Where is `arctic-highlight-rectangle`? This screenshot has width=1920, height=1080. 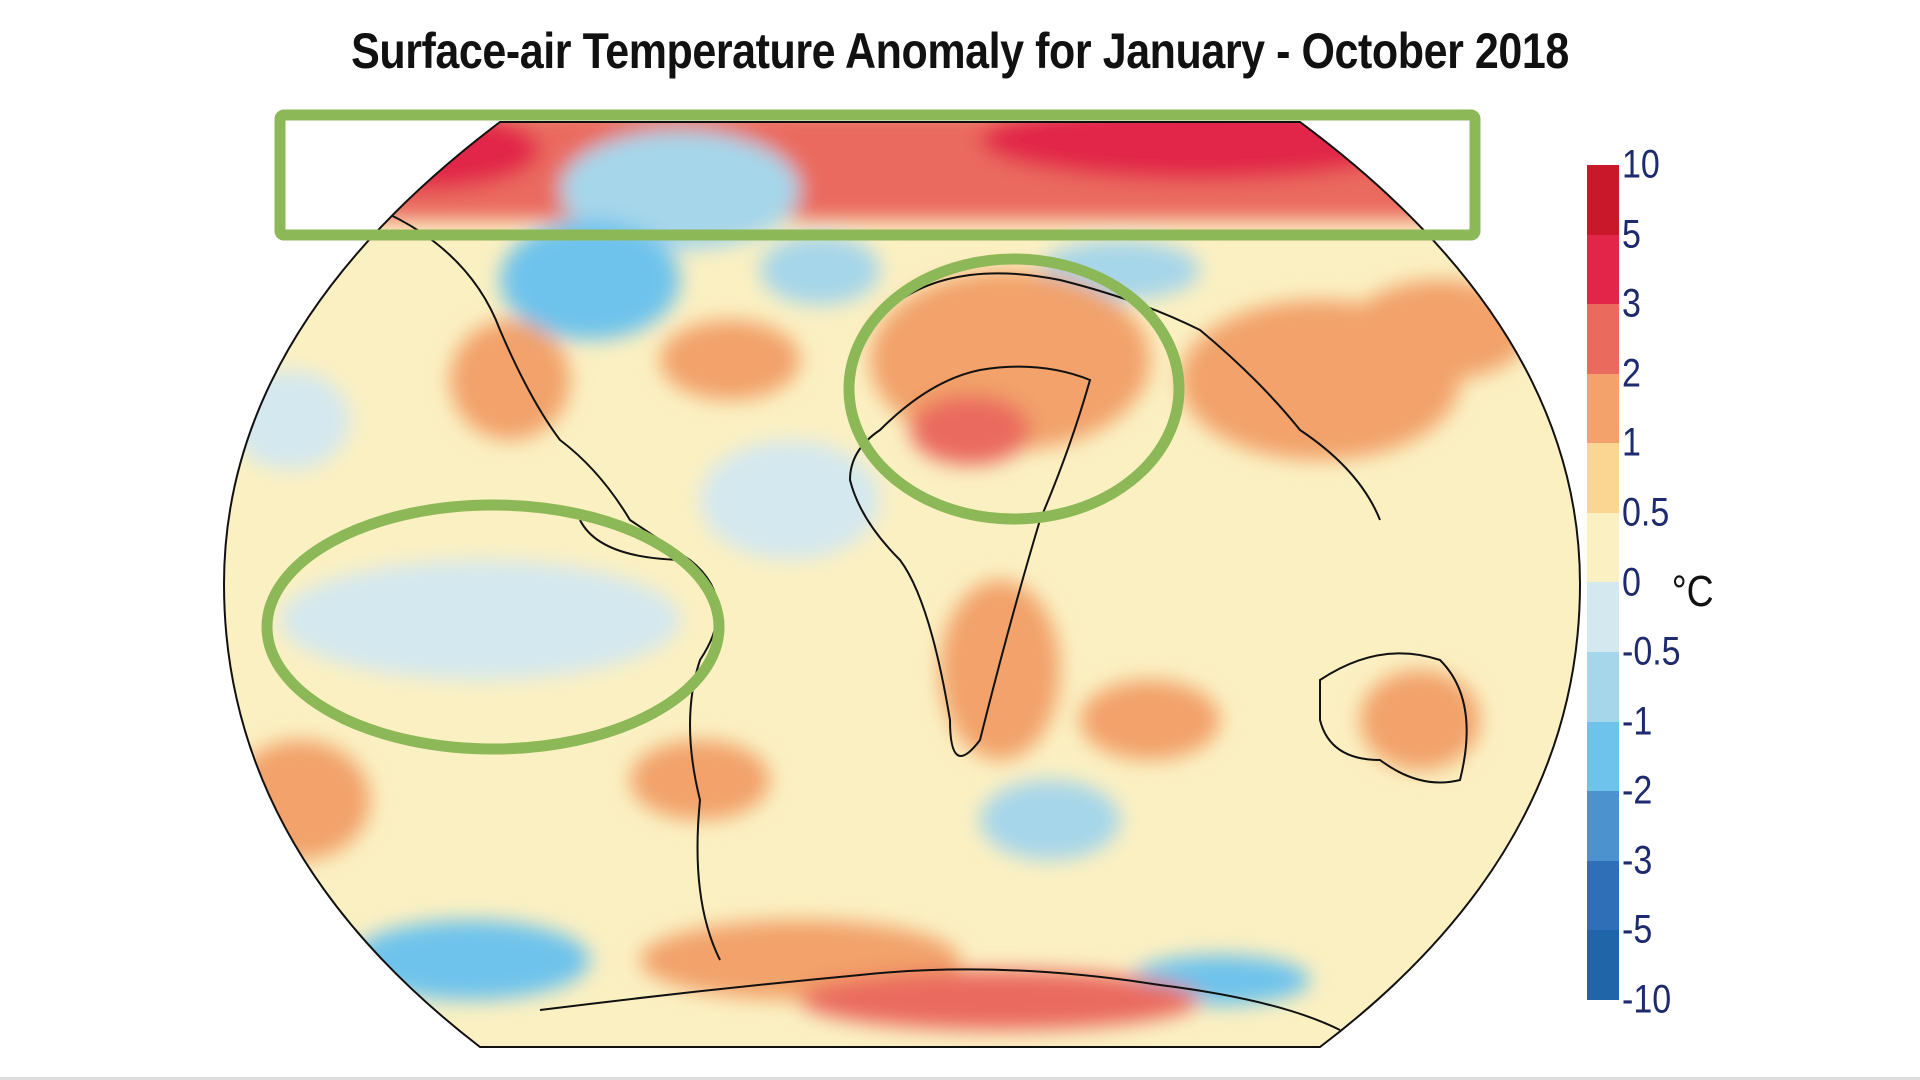 arctic-highlight-rectangle is located at coordinates (877, 175).